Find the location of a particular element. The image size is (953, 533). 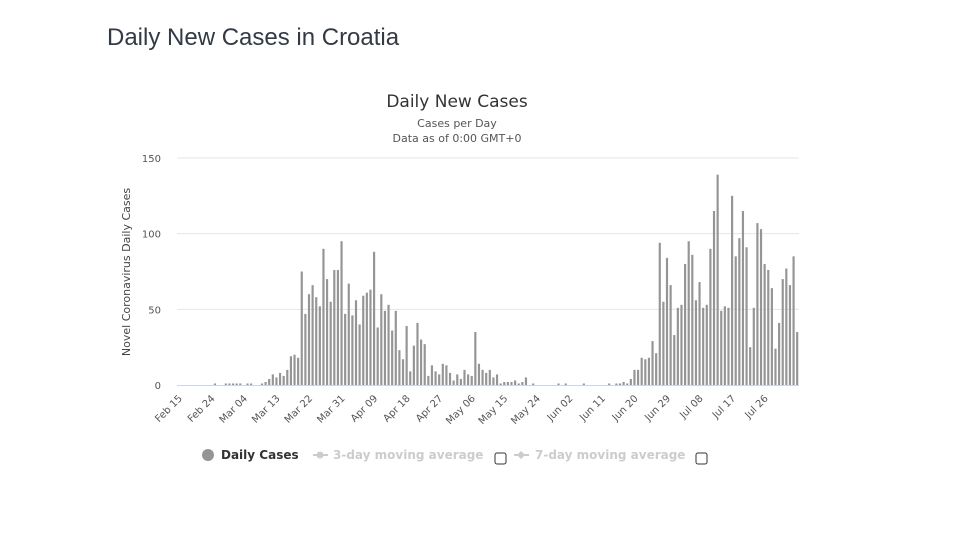

x-tick-label: Apr 27 is located at coordinates (429, 408).